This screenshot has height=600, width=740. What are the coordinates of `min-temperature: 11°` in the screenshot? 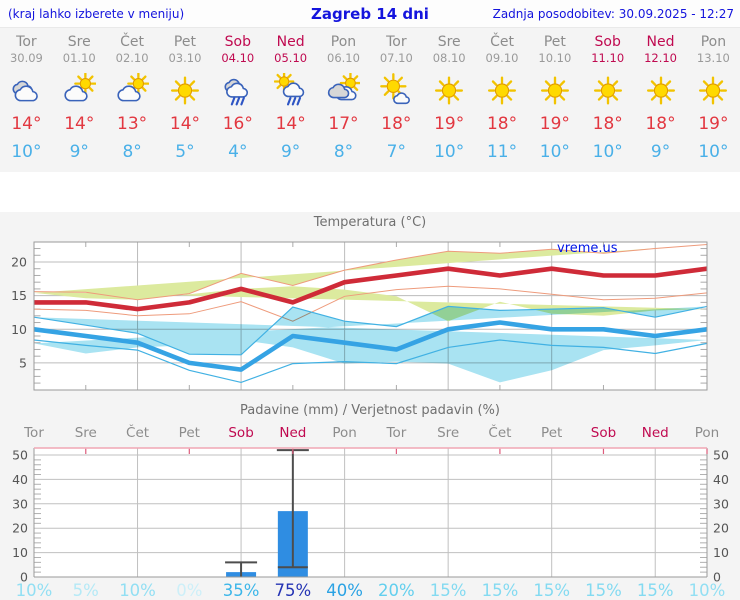 It's located at (502, 152).